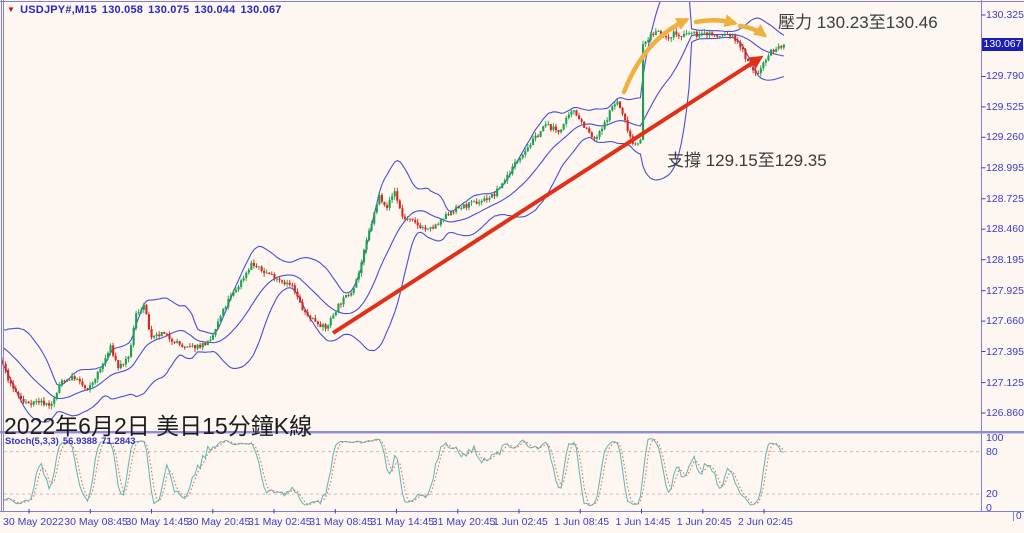  I want to click on price-axis-label: 130.325, so click(1005, 15).